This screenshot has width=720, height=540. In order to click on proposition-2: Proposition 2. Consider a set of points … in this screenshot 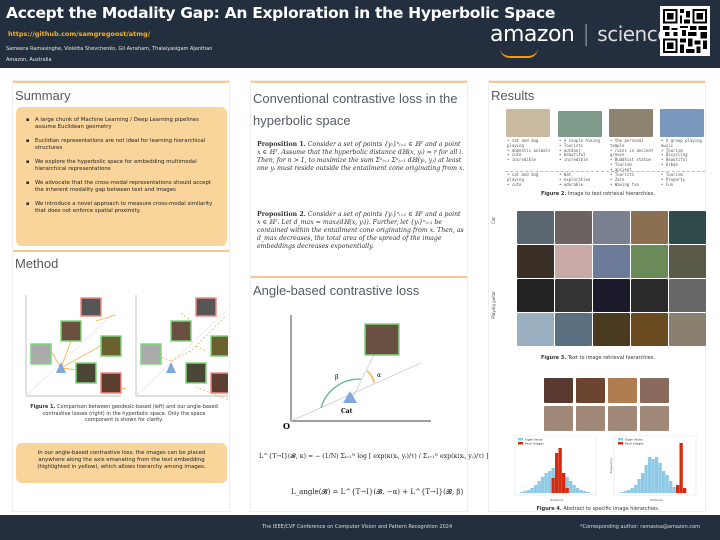, I will do `click(361, 231)`.